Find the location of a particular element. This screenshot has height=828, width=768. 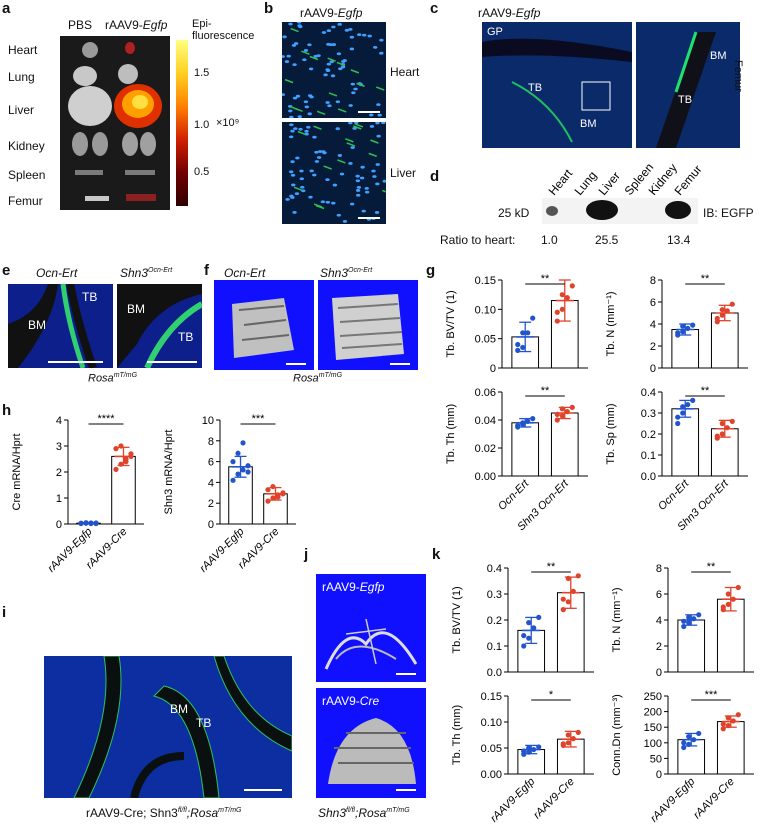

panel-e-bm-left: BM is located at coordinates (37, 325).